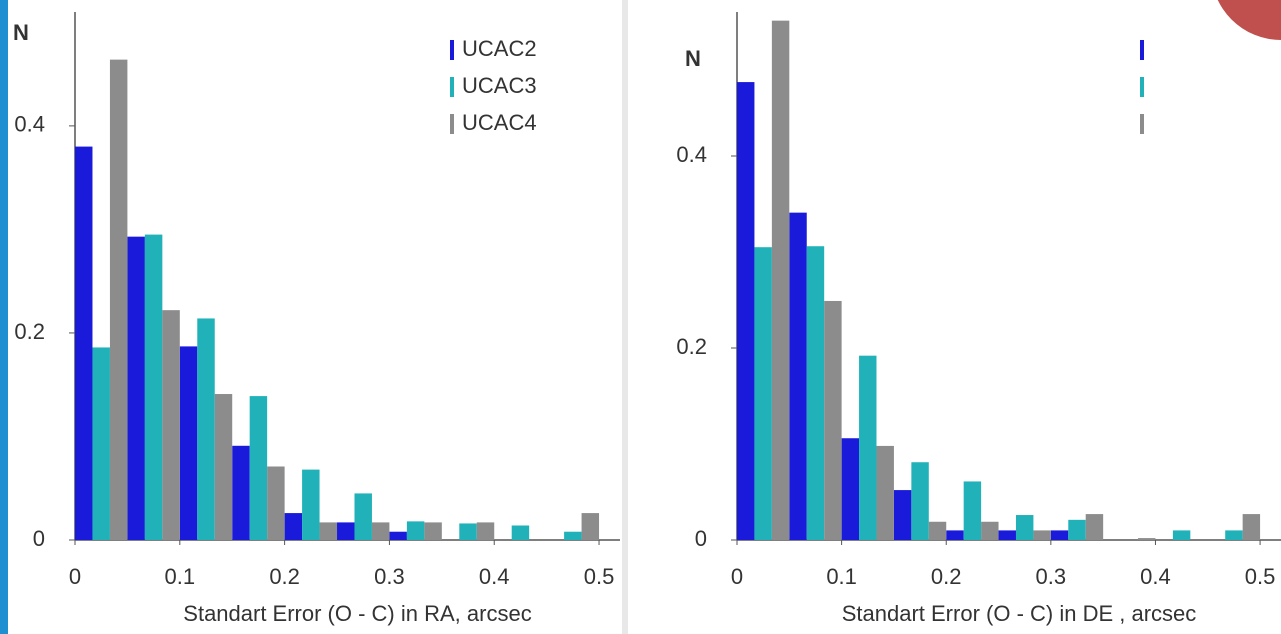 The image size is (1281, 634). Describe the element at coordinates (4, 317) in the screenshot. I see `edge-strip` at that location.